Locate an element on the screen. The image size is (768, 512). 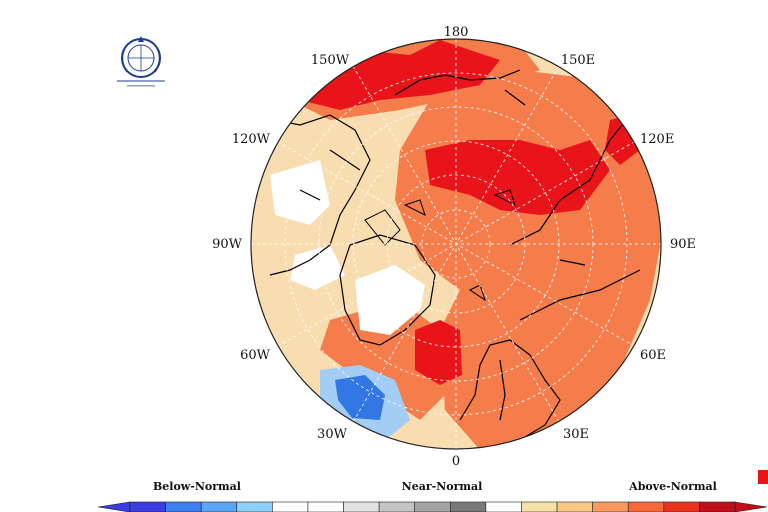
legend-category-below: Below-Normal is located at coordinates (197, 486).